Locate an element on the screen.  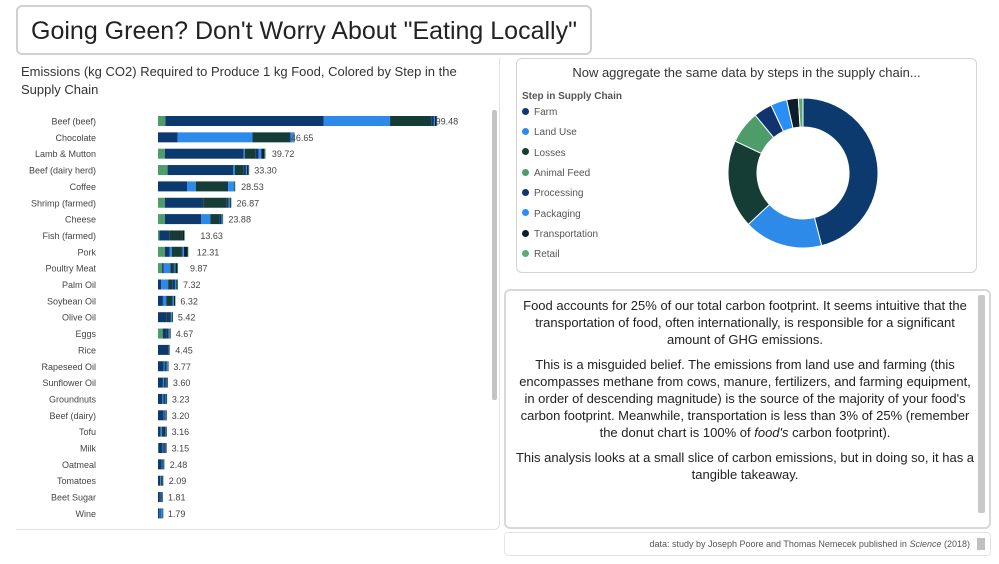
bar-chart-scrollbar is located at coordinates (494, 255).